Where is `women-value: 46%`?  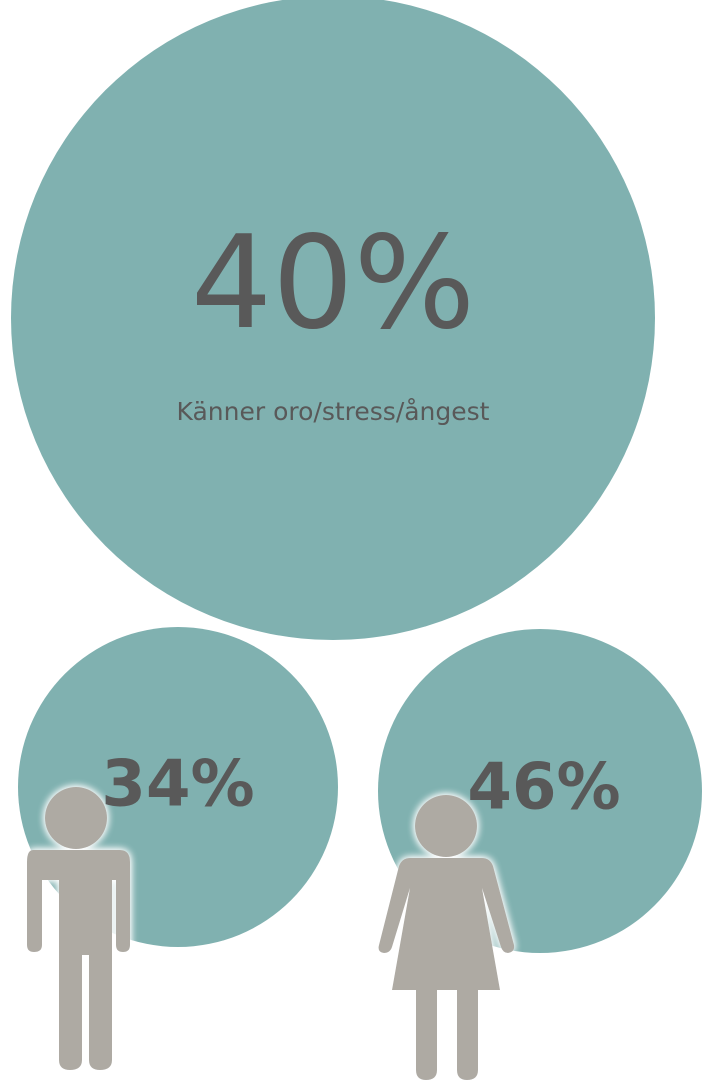 women-value: 46% is located at coordinates (543, 788).